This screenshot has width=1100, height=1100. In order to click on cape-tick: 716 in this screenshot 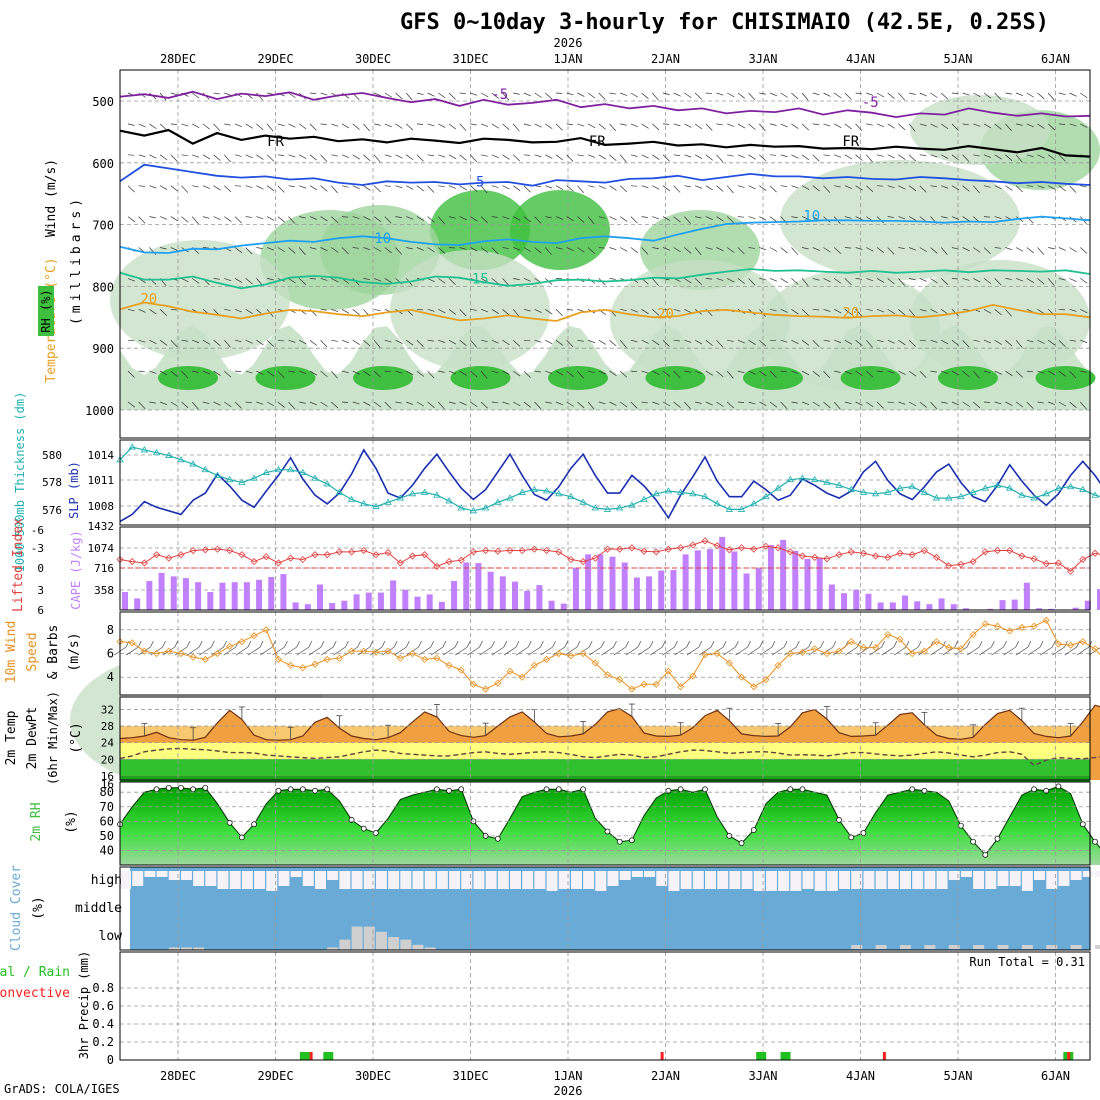, I will do `click(104, 568)`.